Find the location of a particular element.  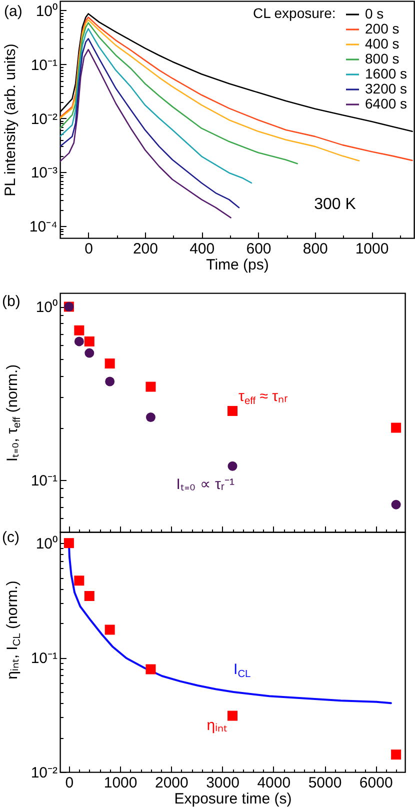

y-axis-title: PL intensity (arb. units) is located at coordinates (11, 119).